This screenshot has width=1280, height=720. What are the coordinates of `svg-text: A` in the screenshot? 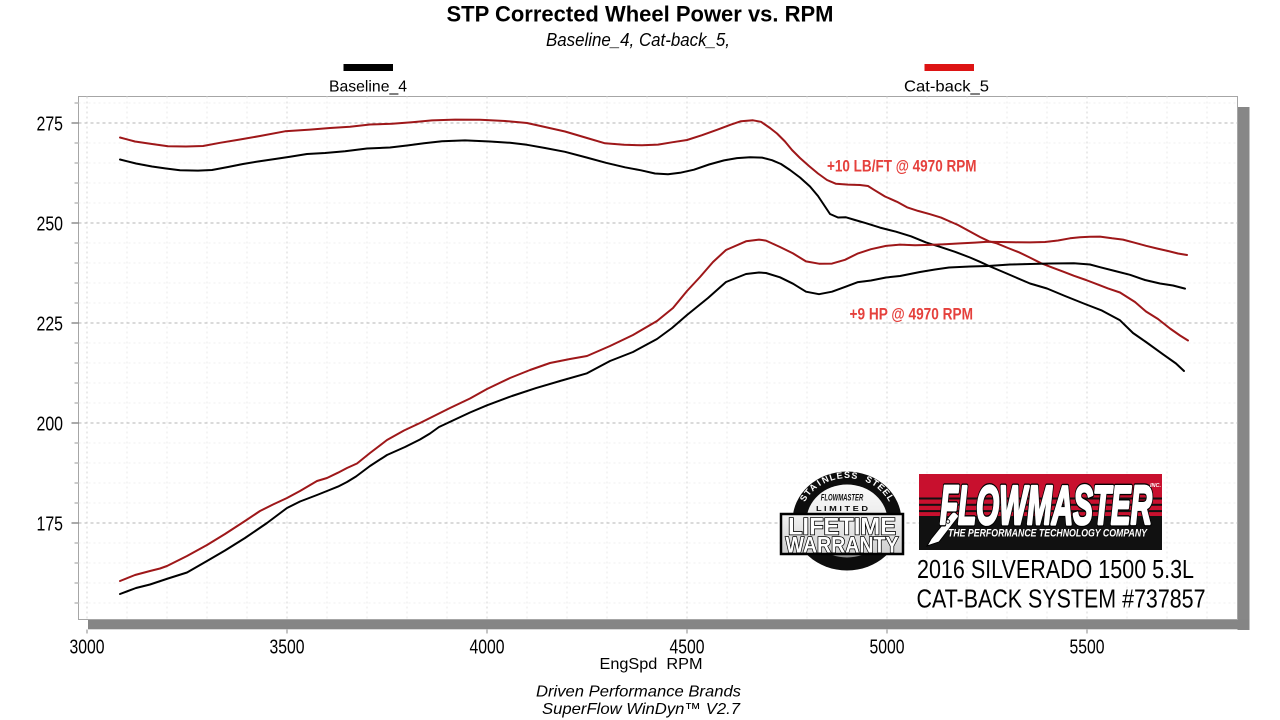 It's located at (813, 487).